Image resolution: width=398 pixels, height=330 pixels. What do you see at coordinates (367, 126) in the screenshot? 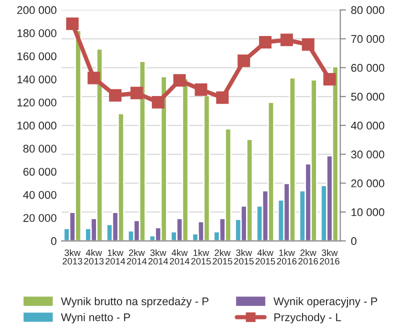
I see `y2-tick-label: 40 000` at bounding box center [367, 126].